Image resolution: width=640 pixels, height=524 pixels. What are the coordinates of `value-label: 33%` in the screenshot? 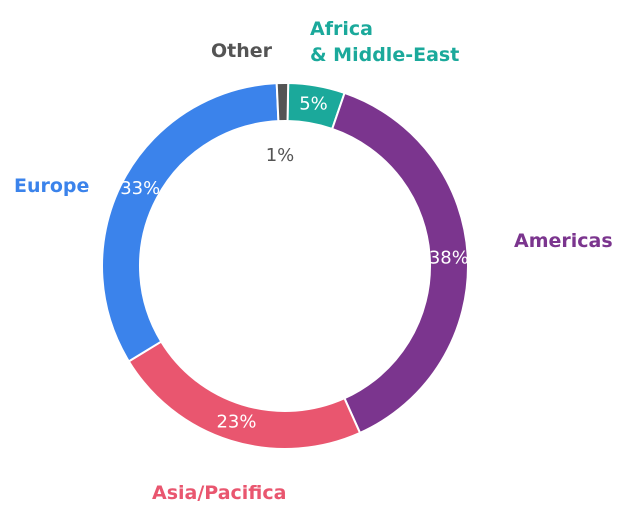 It's located at (140, 188).